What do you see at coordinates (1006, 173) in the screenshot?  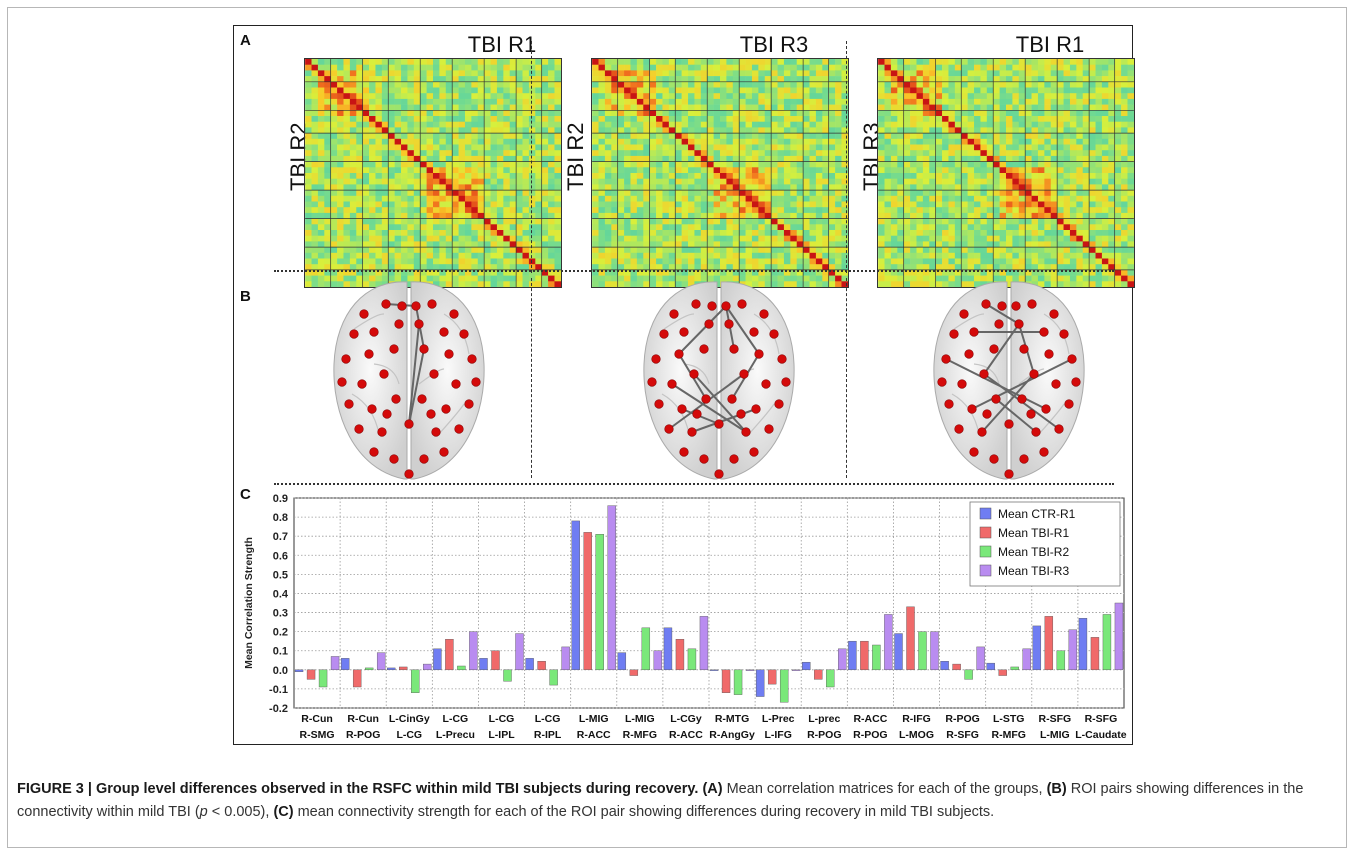 I see `correlation-matrix-heatmap` at bounding box center [1006, 173].